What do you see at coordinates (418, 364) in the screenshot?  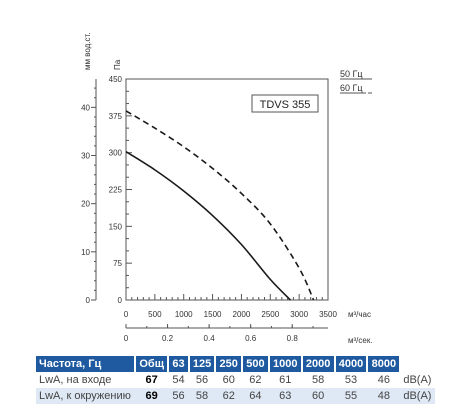 I see `header-unit` at bounding box center [418, 364].